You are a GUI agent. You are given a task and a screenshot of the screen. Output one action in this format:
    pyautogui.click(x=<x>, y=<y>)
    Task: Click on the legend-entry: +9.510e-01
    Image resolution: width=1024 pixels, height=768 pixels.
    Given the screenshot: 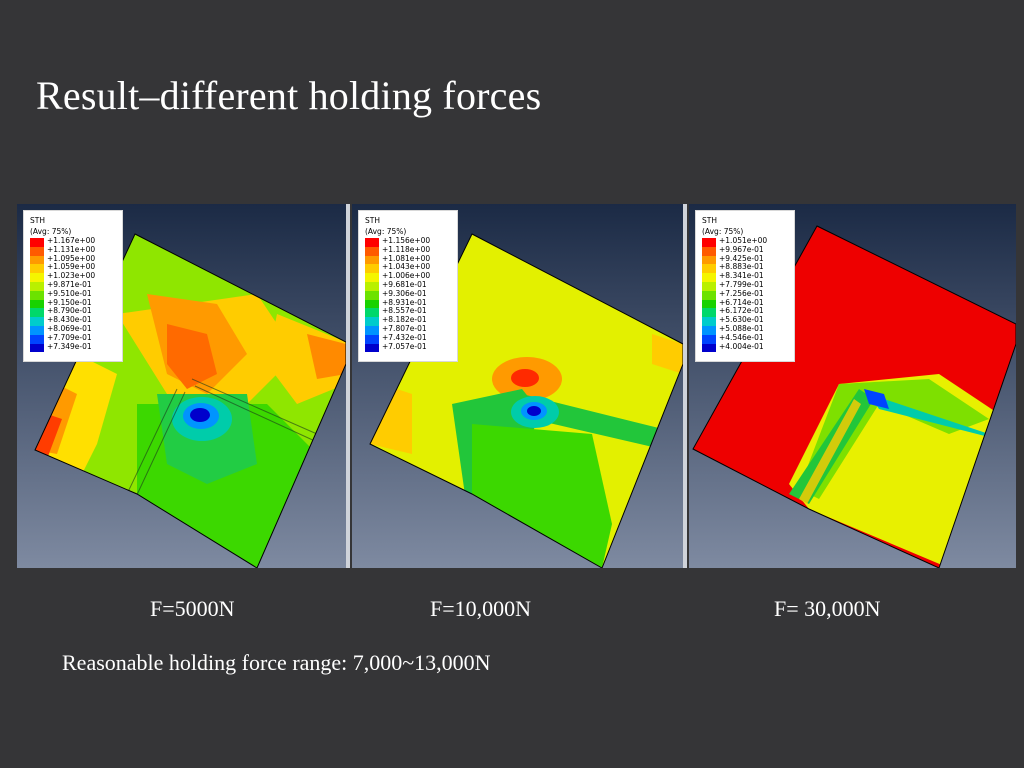 What is the action you would take?
    pyautogui.click(x=74, y=294)
    